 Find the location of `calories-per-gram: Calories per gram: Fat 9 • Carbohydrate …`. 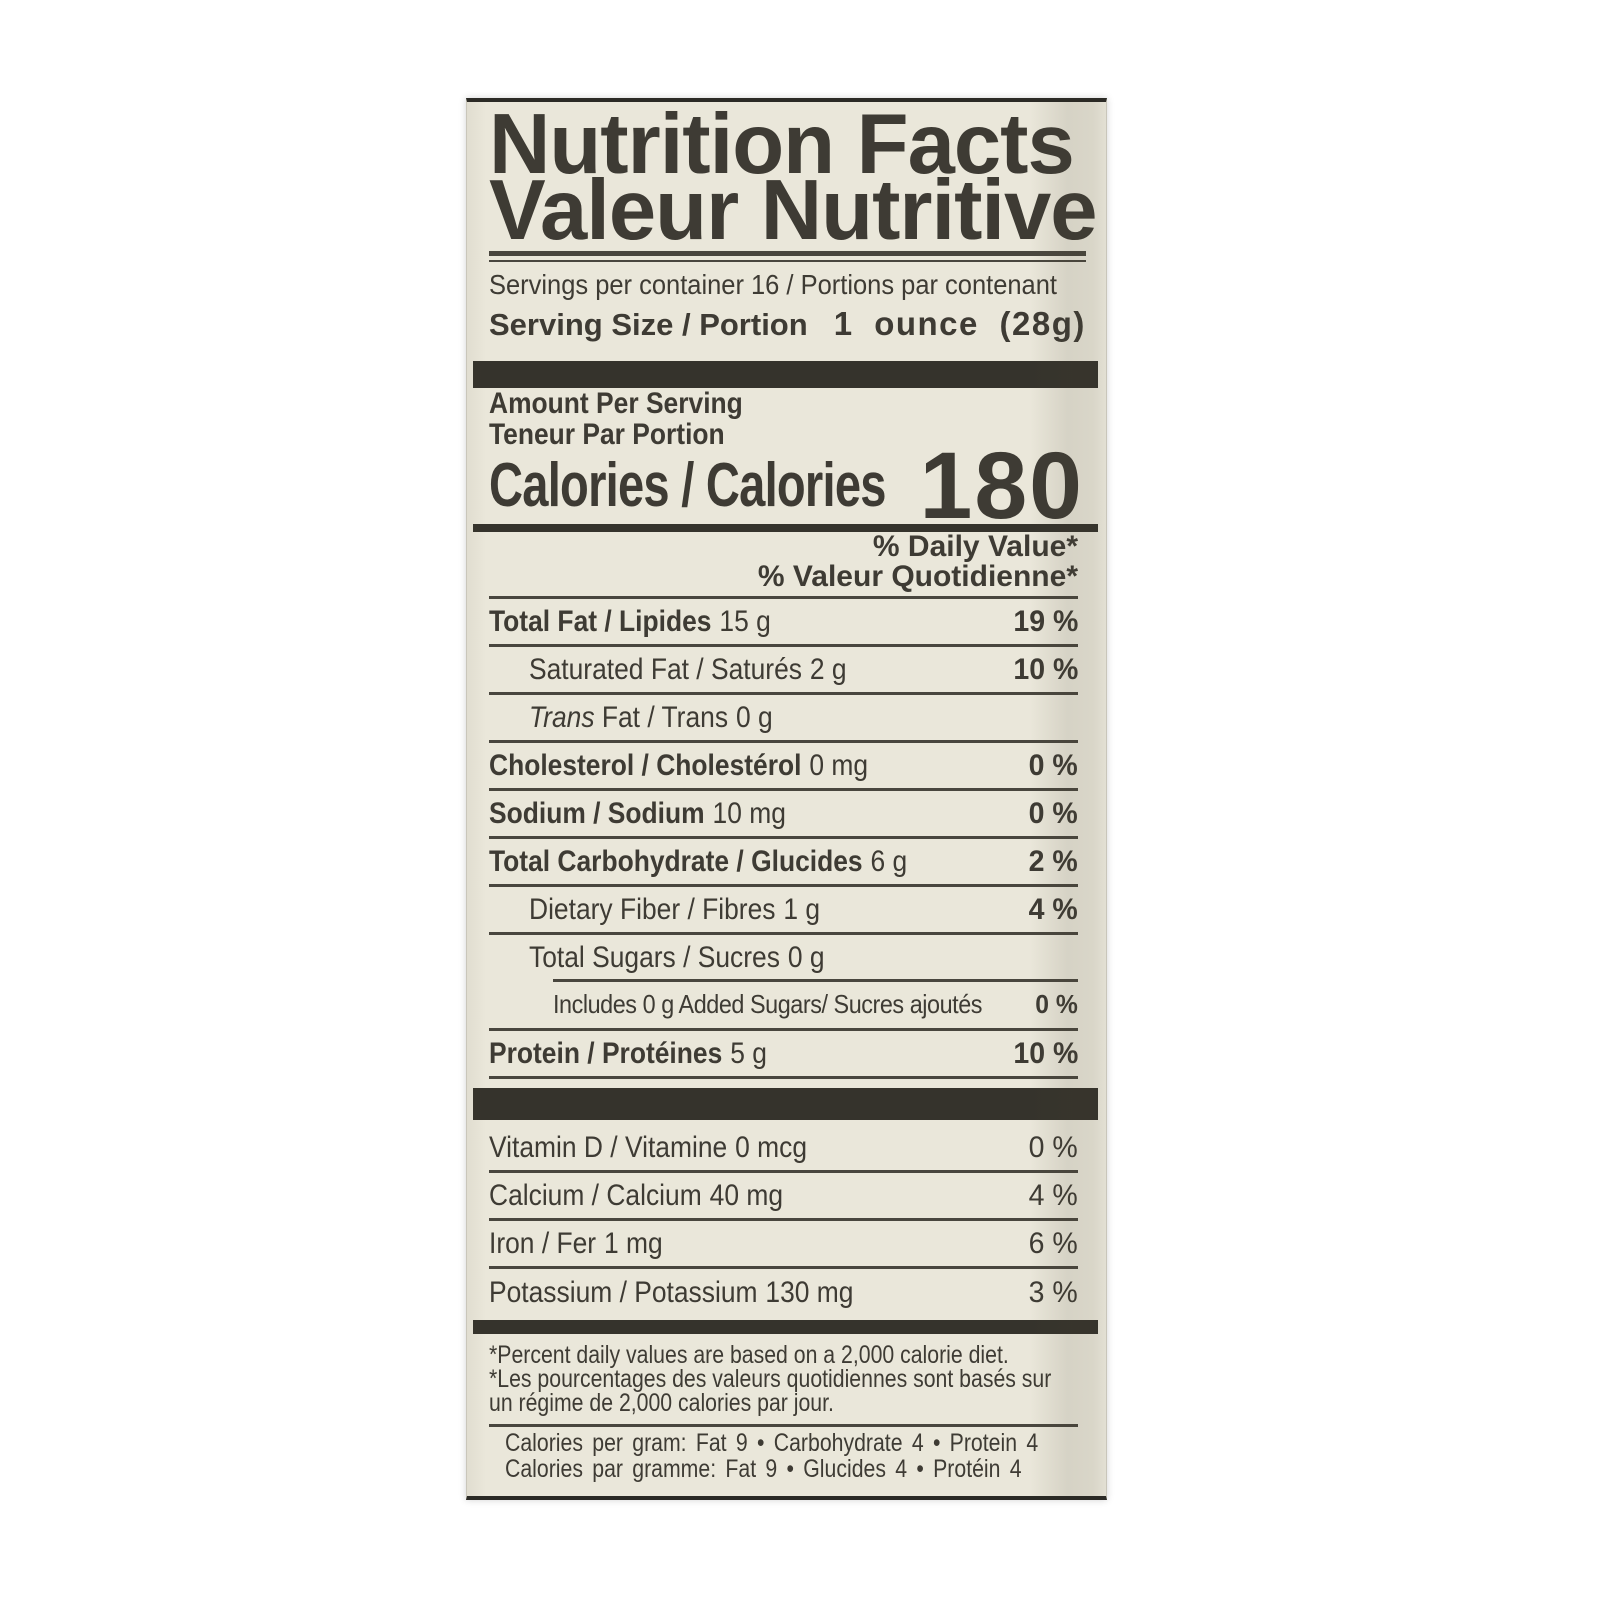

calories-per-gram: Calories per gram: Fat 9 • Carbohydrate … is located at coordinates (783, 1456).